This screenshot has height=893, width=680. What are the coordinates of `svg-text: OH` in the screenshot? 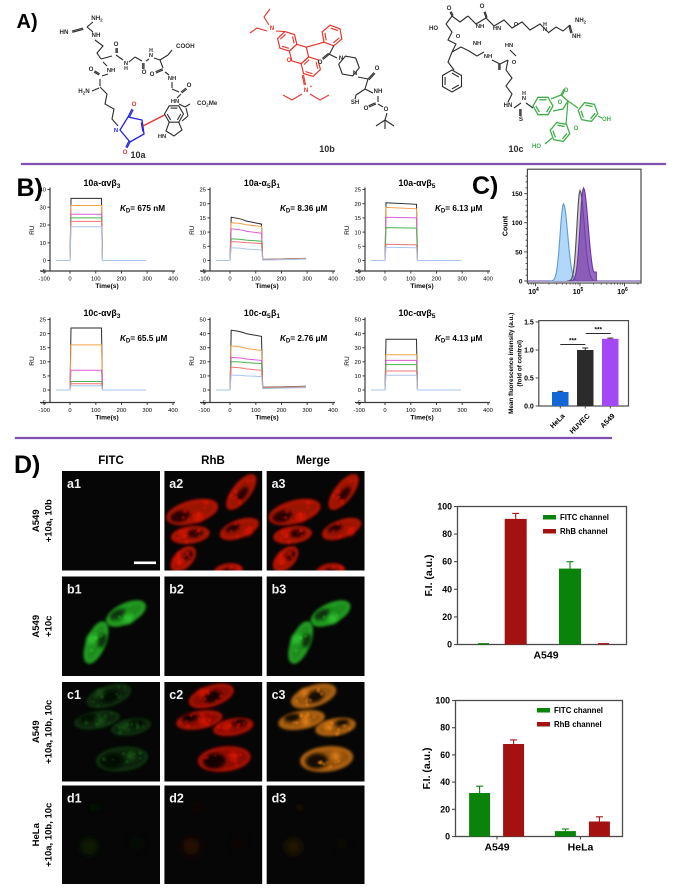 It's located at (606, 120).